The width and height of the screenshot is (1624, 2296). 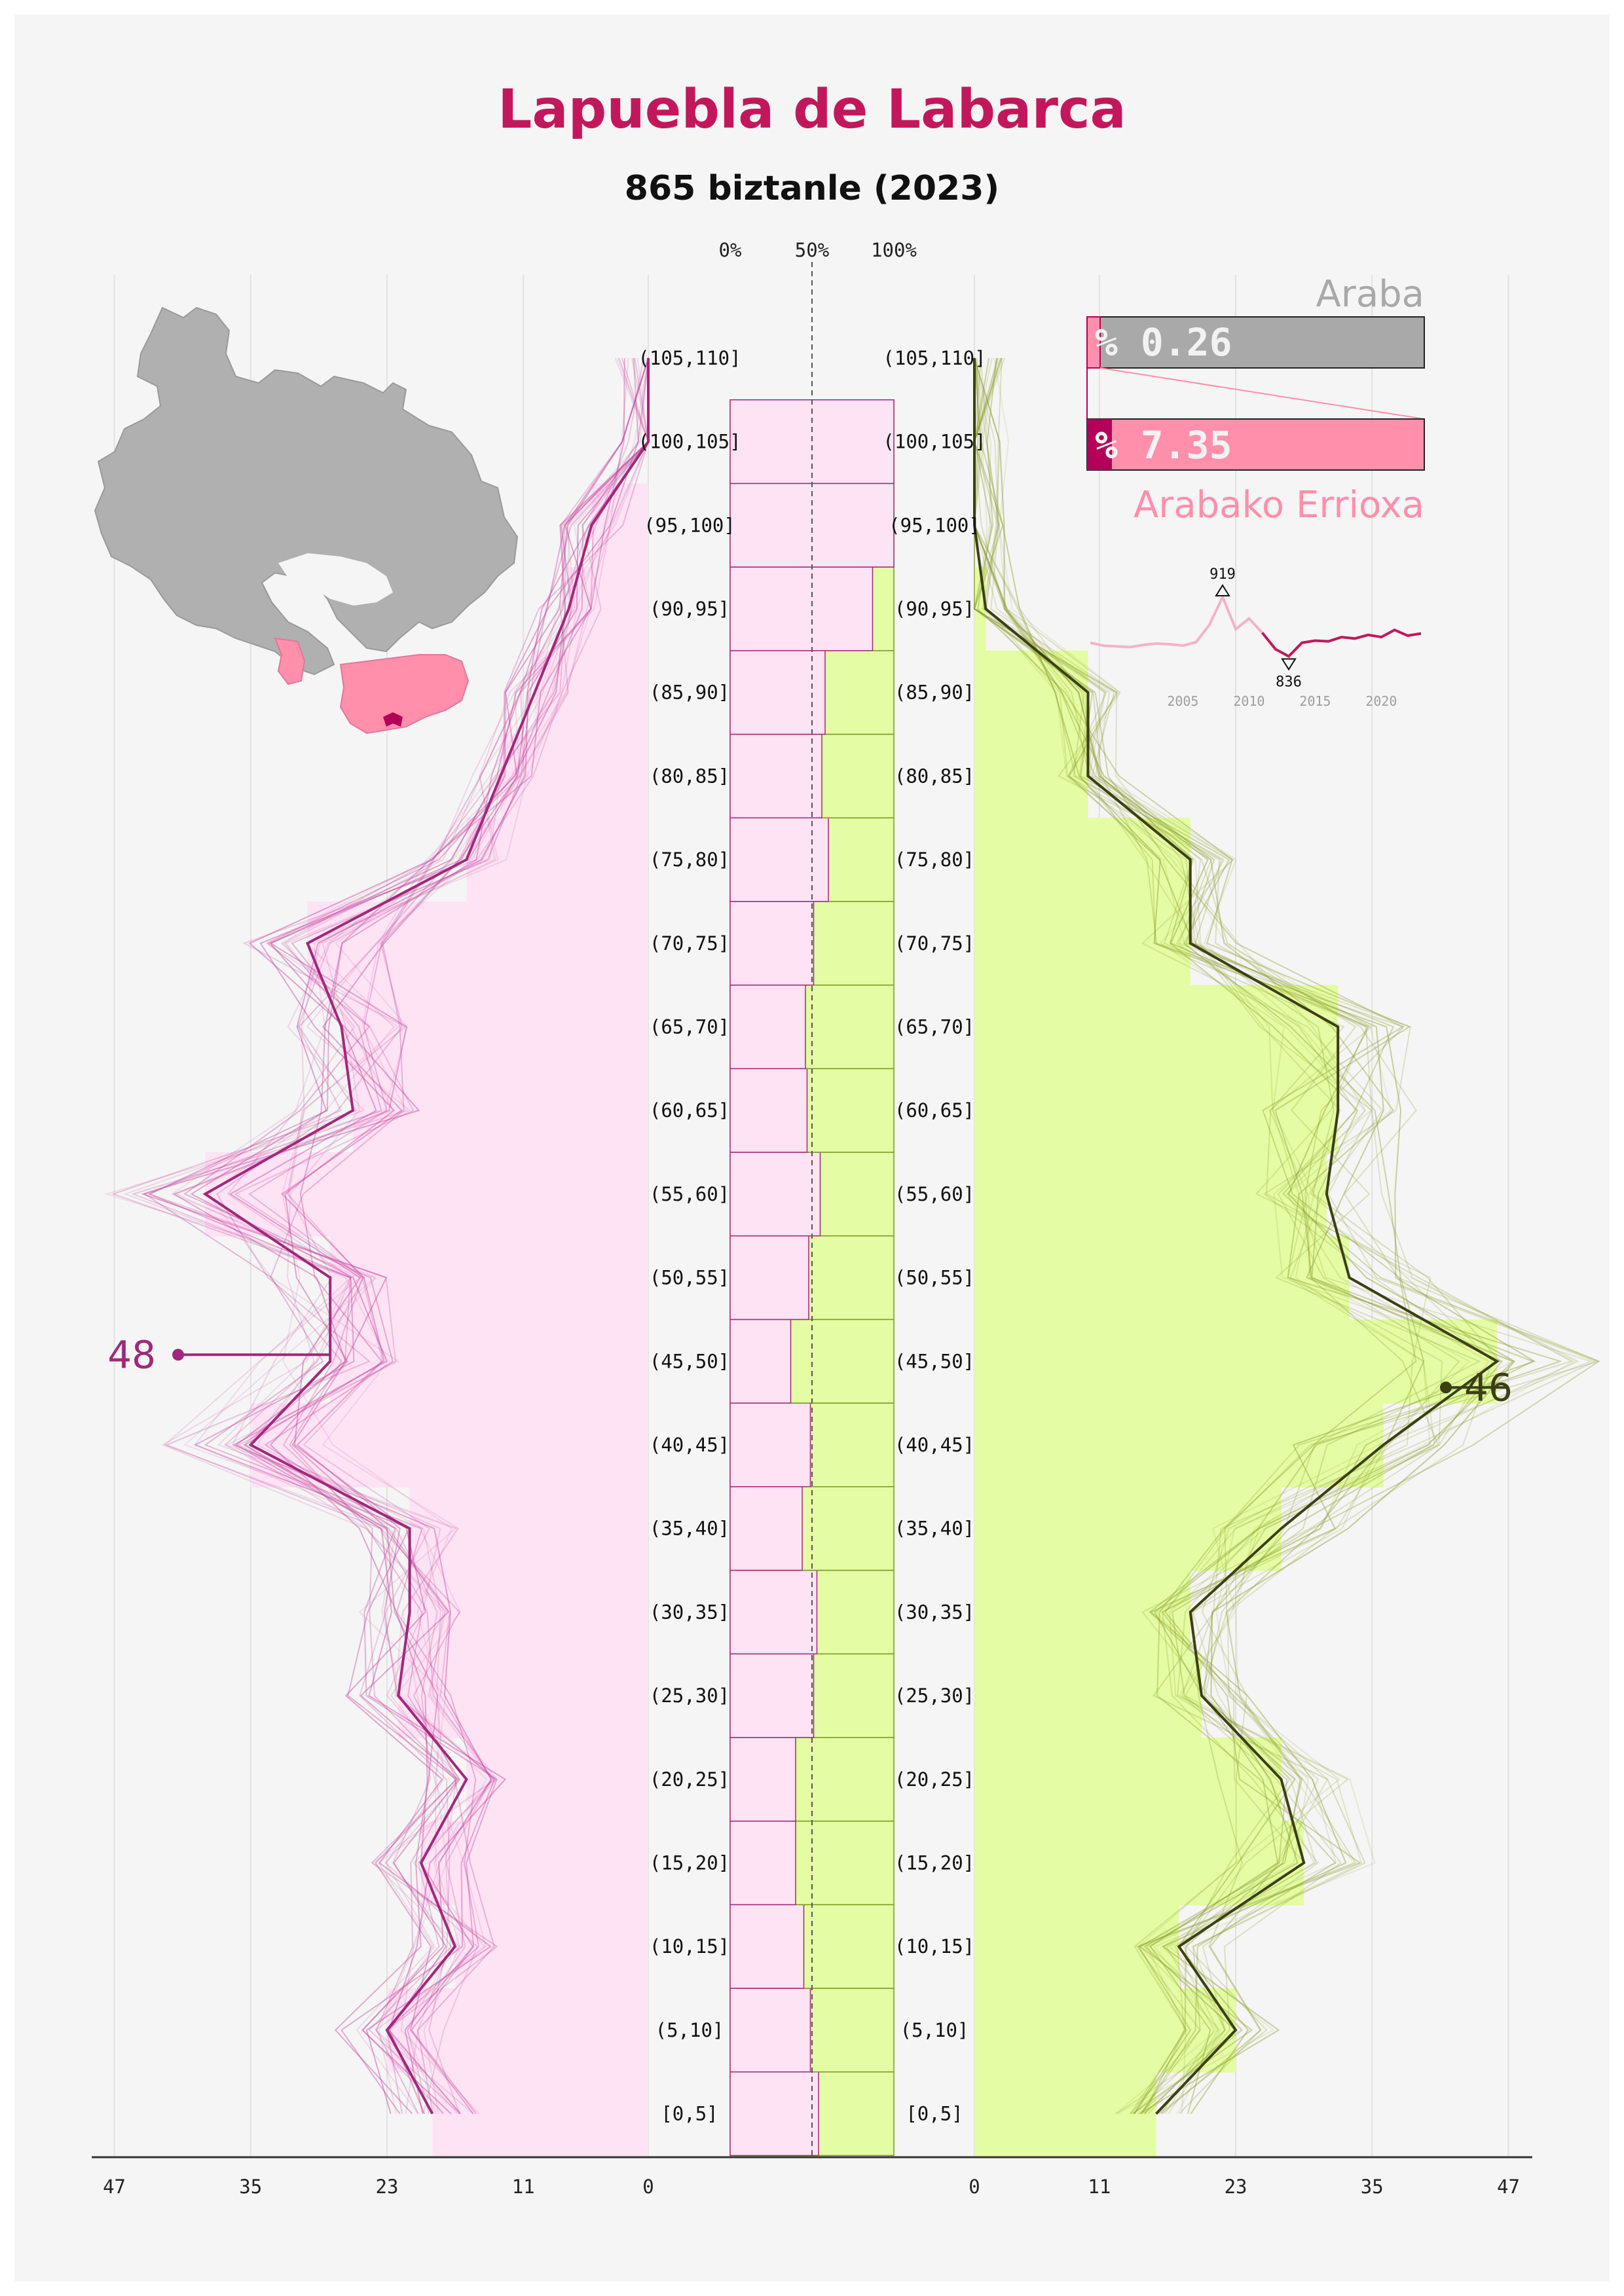 What do you see at coordinates (1370, 294) in the screenshot?
I see `province-name: Araba` at bounding box center [1370, 294].